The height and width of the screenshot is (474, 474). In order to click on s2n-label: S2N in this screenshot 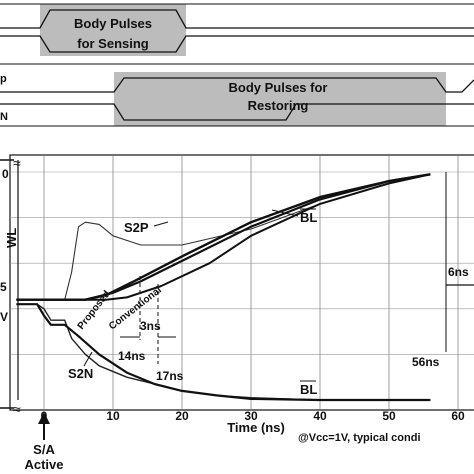, I will do `click(80, 373)`.